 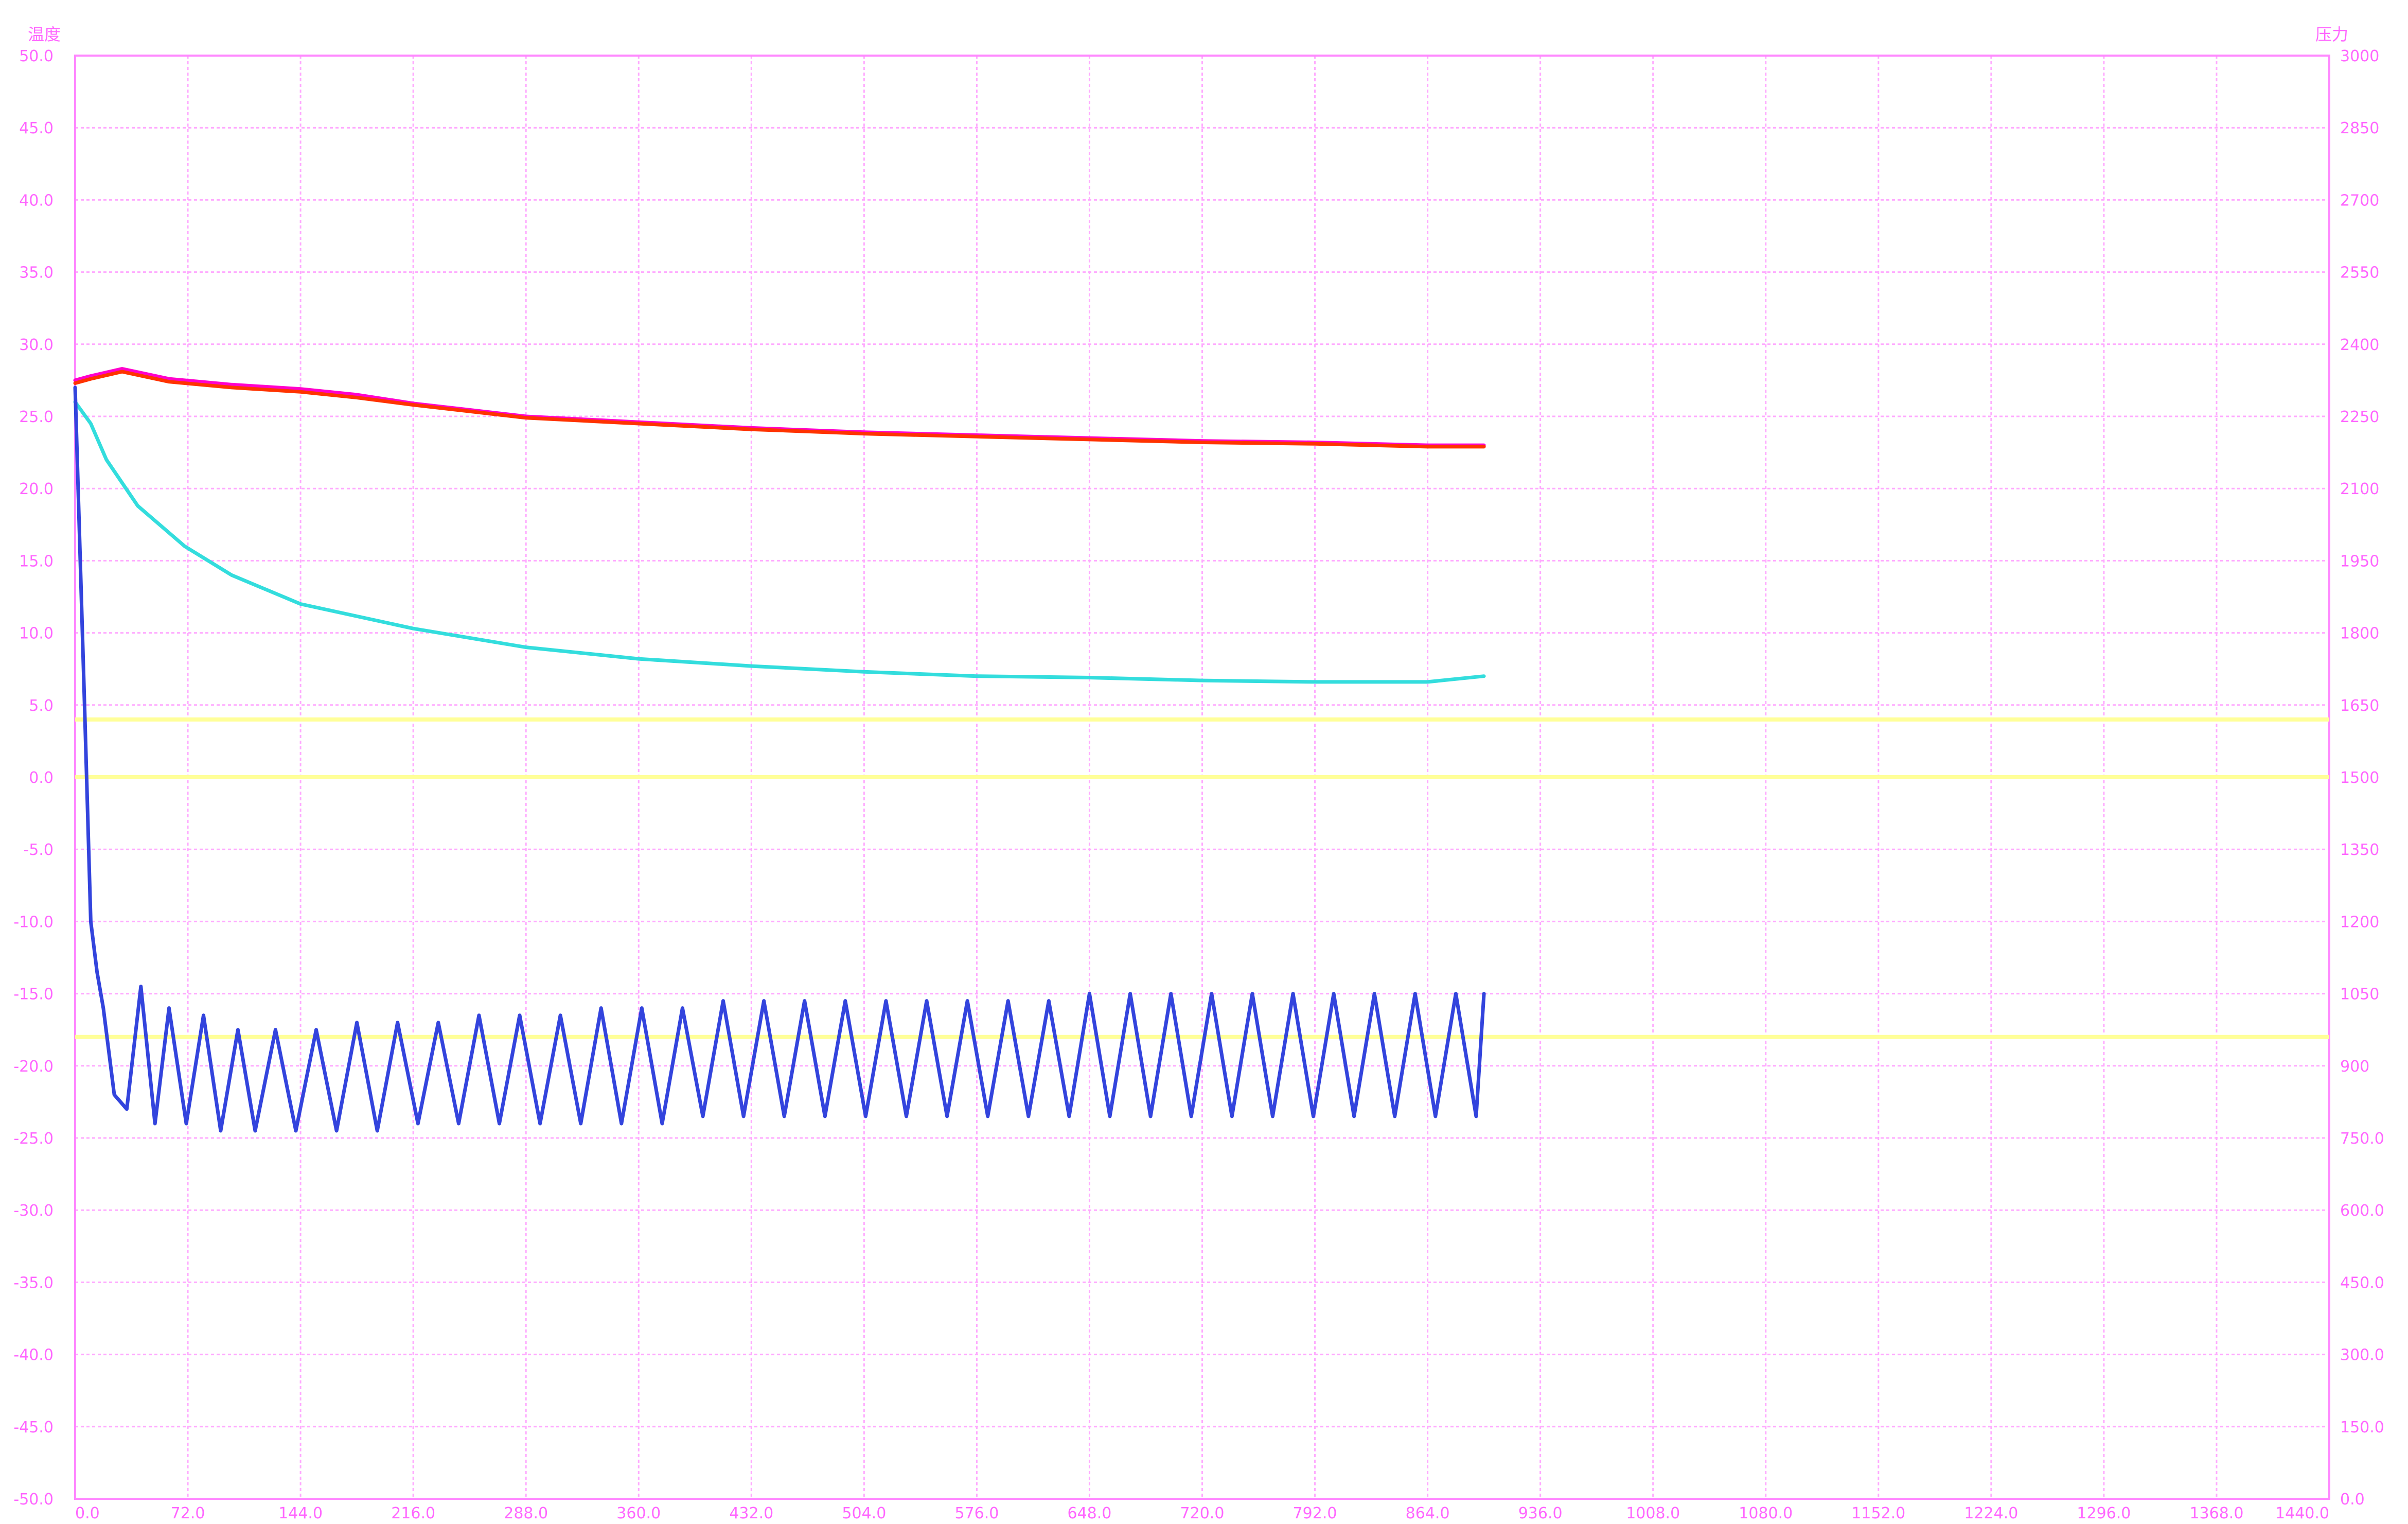 What do you see at coordinates (38, 850) in the screenshot?
I see `left-tick-label: -5.0` at bounding box center [38, 850].